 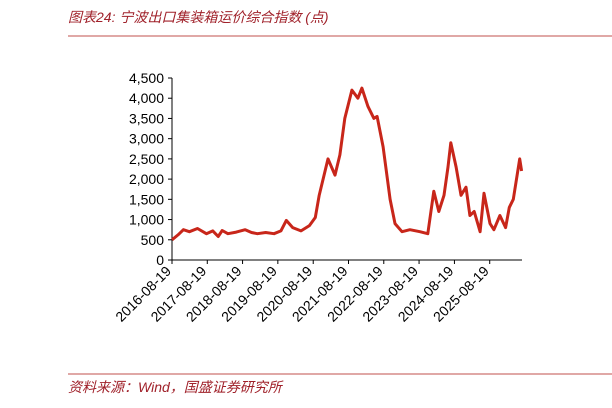 What do you see at coordinates (146, 159) in the screenshot?
I see `y-tick-label: 2,500` at bounding box center [146, 159].